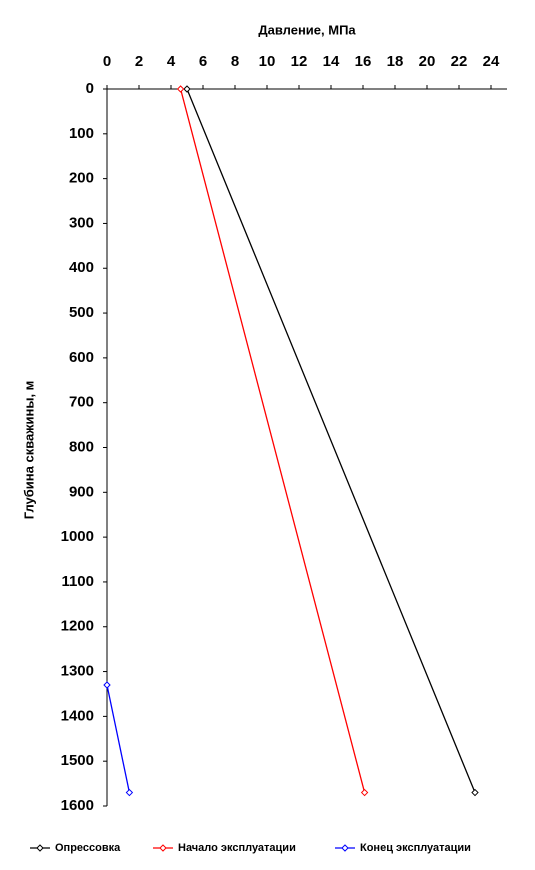 The height and width of the screenshot is (870, 535). I want to click on x-tick-label: 22, so click(459, 61).